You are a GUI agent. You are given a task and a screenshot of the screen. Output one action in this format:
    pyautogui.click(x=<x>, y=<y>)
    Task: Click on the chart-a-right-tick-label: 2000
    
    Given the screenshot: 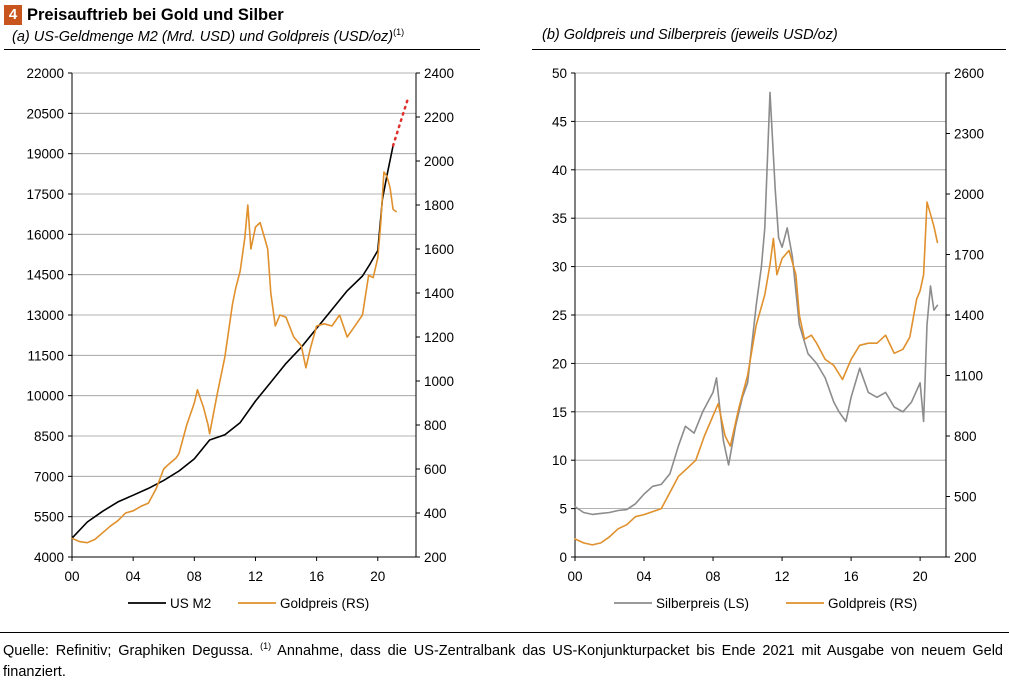 What is the action you would take?
    pyautogui.click(x=439, y=161)
    